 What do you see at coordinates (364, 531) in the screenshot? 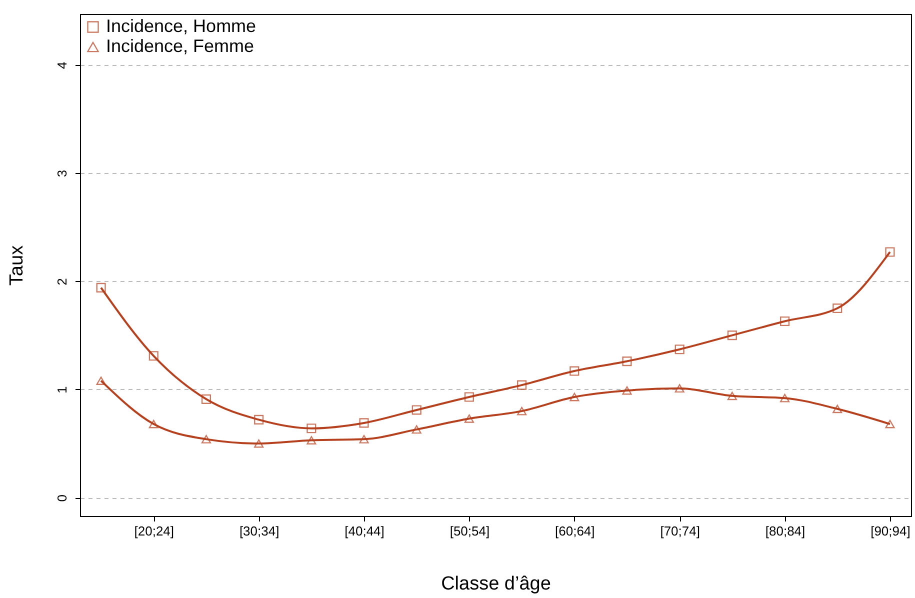
I see `x-tick-label: [40;44]` at bounding box center [364, 531].